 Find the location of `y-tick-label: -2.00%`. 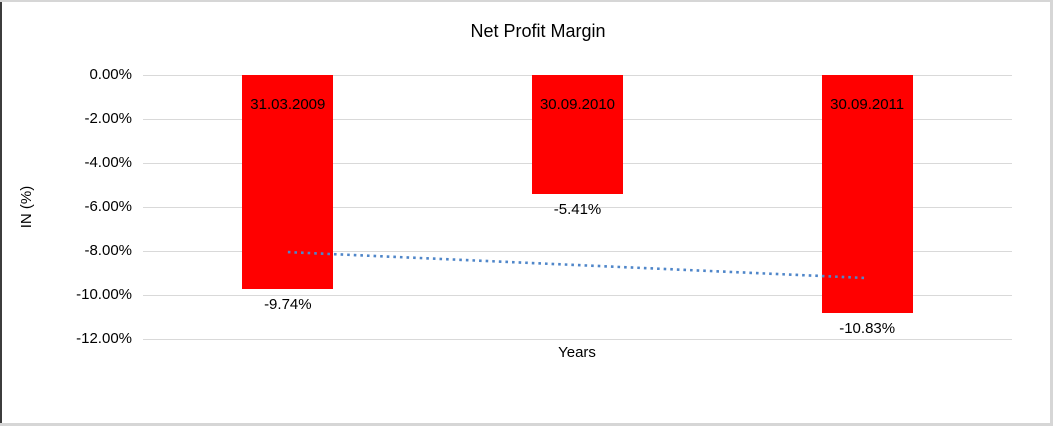

y-tick-label: -2.00% is located at coordinates (108, 118).